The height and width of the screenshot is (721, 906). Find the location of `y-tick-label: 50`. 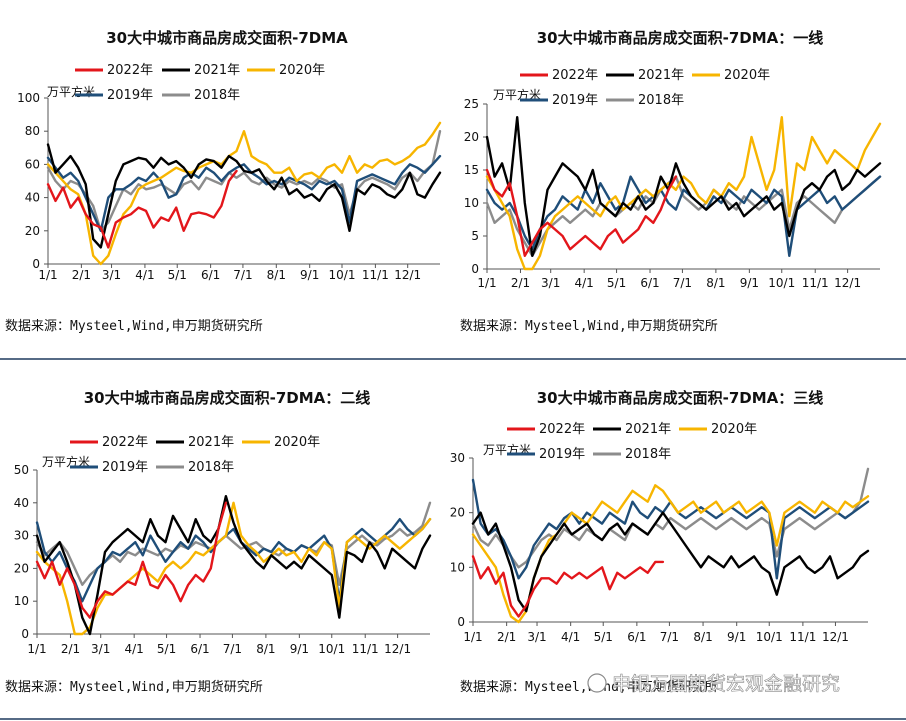

y-tick-label: 50 is located at coordinates (21, 470).